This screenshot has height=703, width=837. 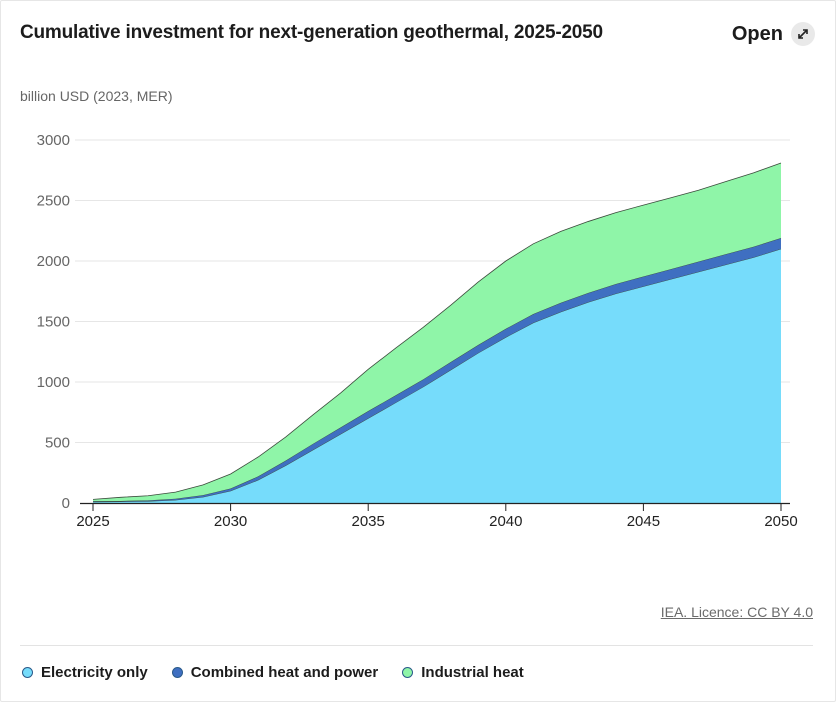 I want to click on open-button: Open, so click(x=773, y=34).